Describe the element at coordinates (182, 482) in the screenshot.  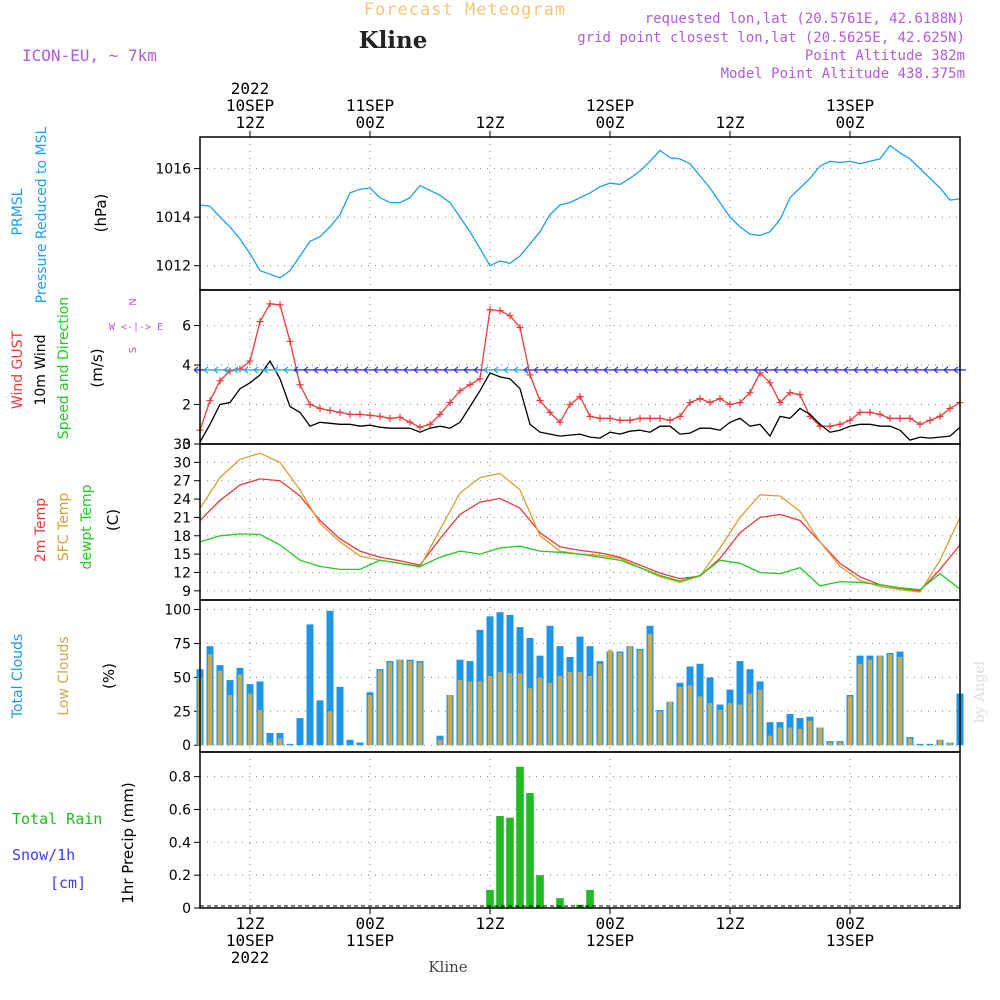
I see `y-tick-label: 27` at that location.